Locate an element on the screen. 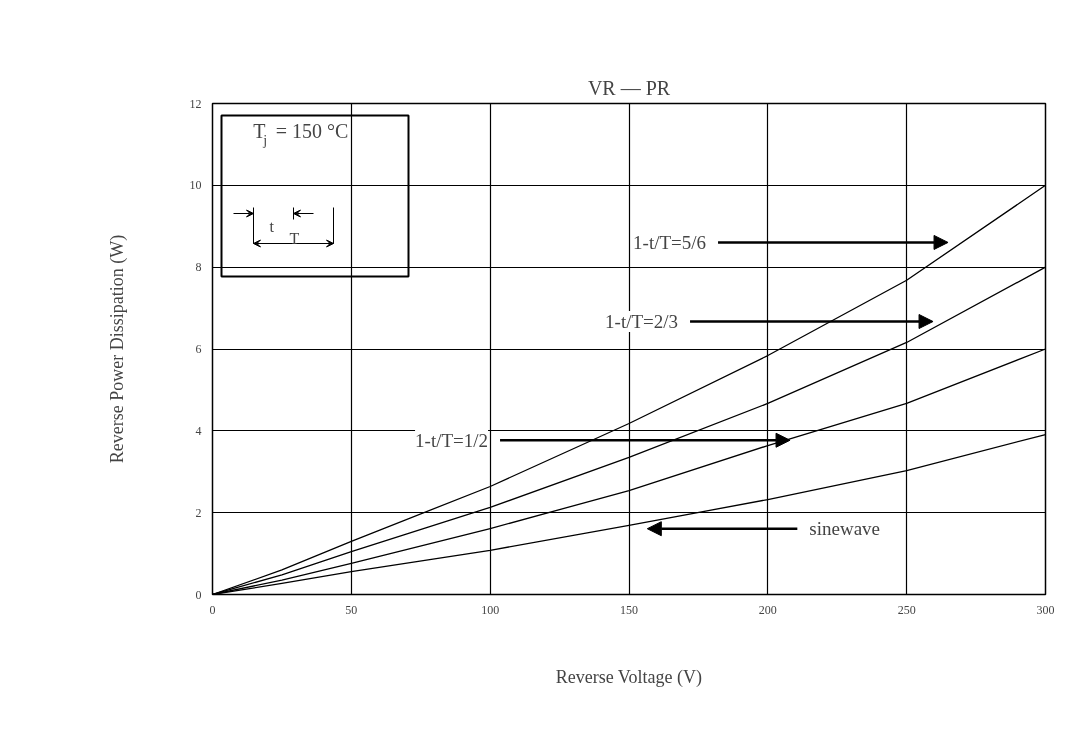 The height and width of the screenshot is (744, 1072). annotation: 1-t/T=1/2 is located at coordinates (452, 440).